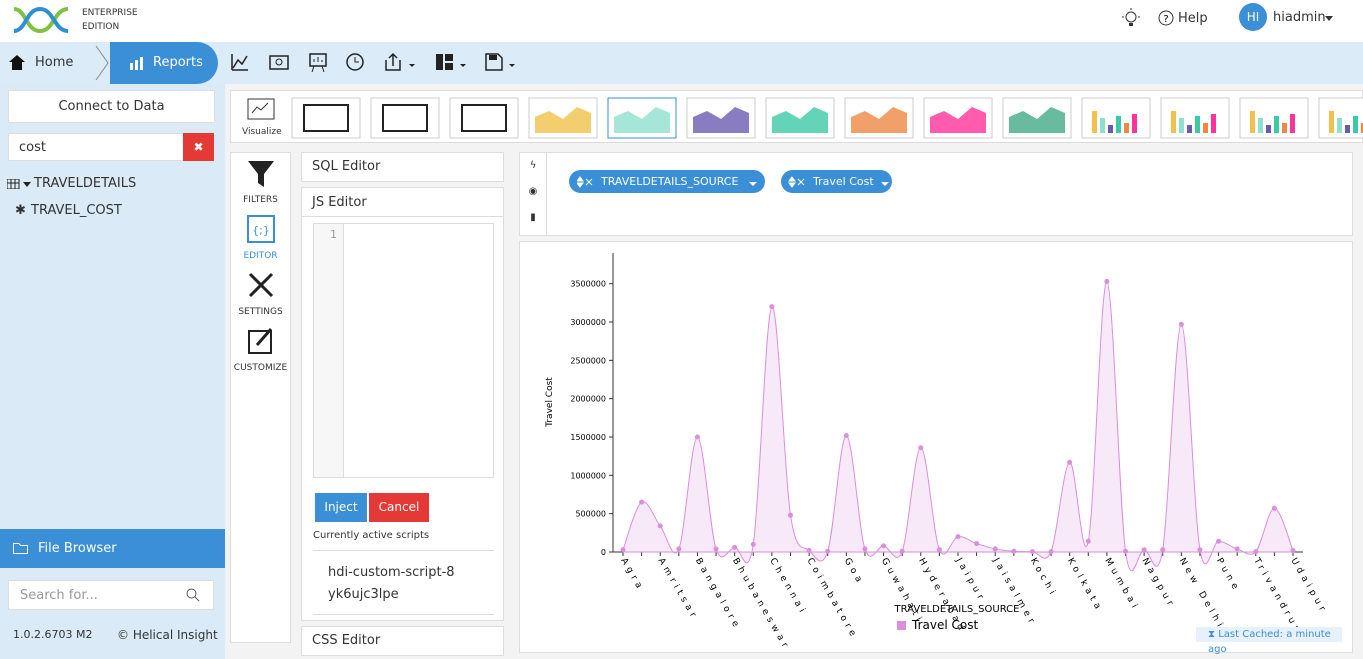 This screenshot has width=1363, height=659. I want to click on tree-column-icon: ✱, so click(20, 210).